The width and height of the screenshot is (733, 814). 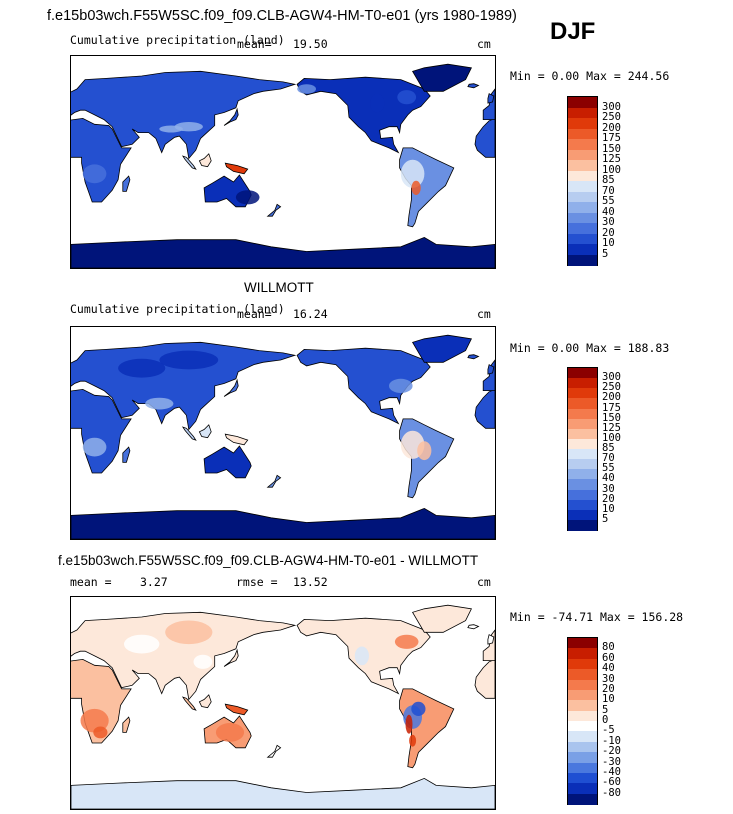 What do you see at coordinates (597, 617) in the screenshot?
I see `panel-3-minmax: Min = -74.71 Max = 156.28` at bounding box center [597, 617].